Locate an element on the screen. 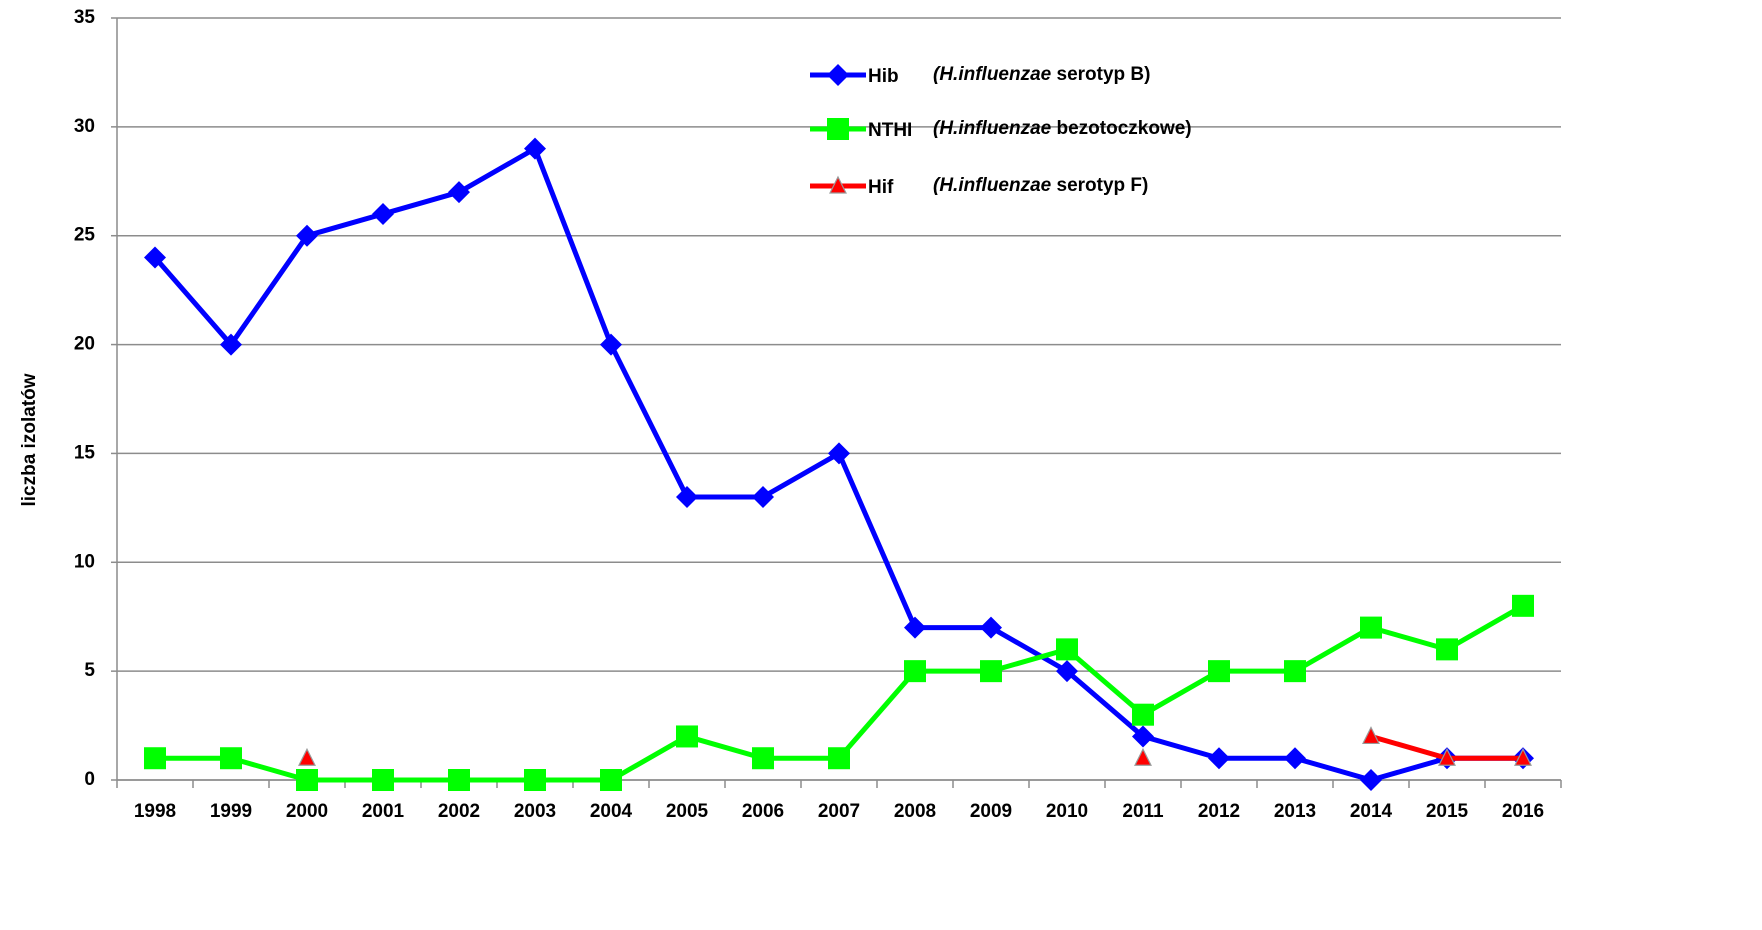  legend-label: Hif is located at coordinates (881, 187).